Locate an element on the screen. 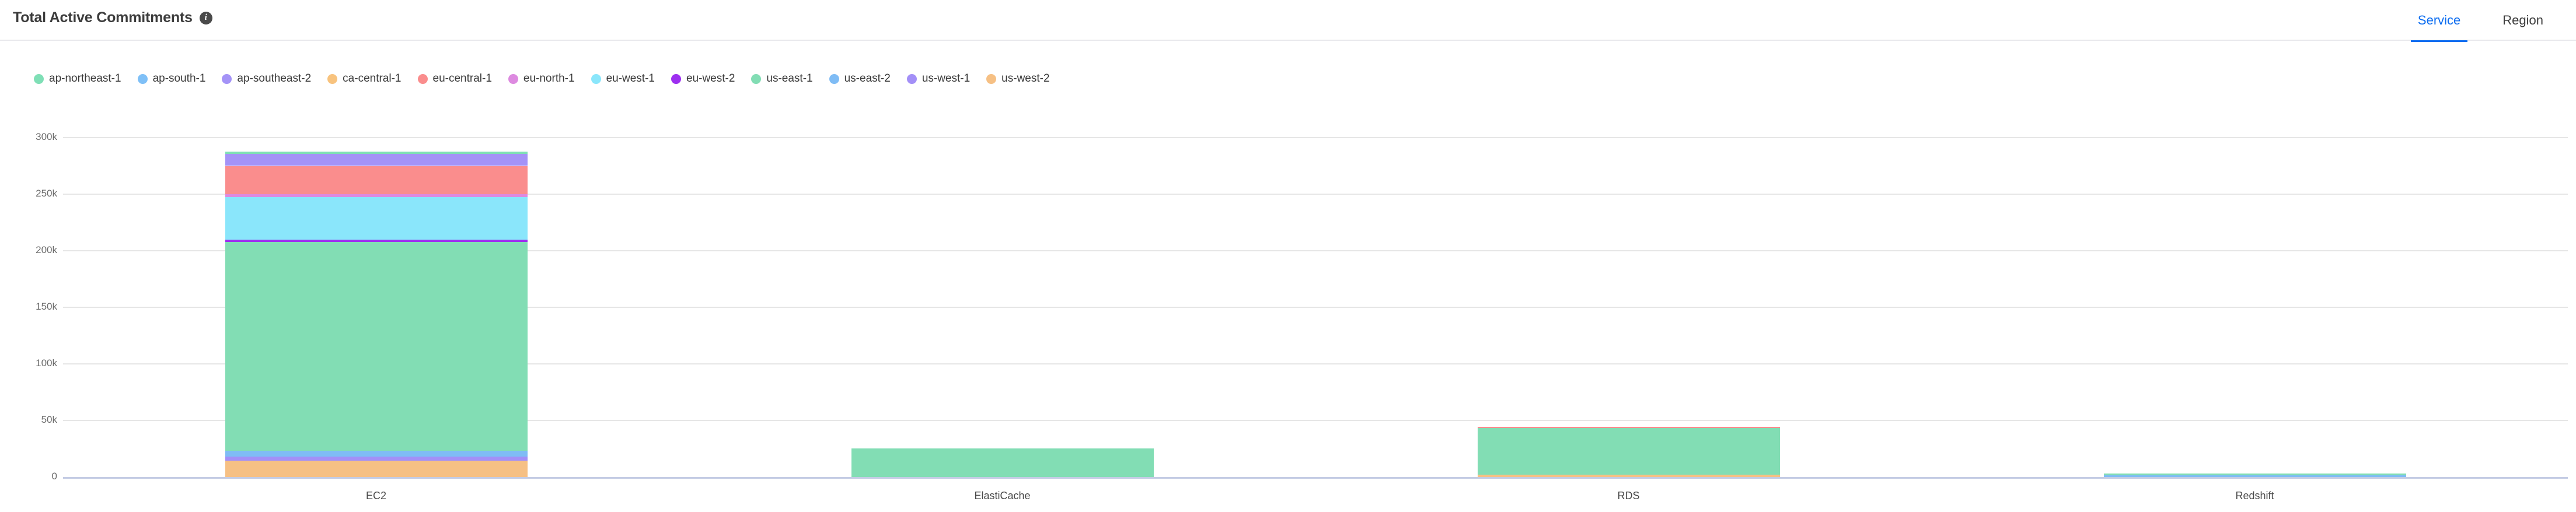 This screenshot has height=512, width=2576. legend-item-ap-northeast-1: ap-northeast-1 is located at coordinates (77, 78).